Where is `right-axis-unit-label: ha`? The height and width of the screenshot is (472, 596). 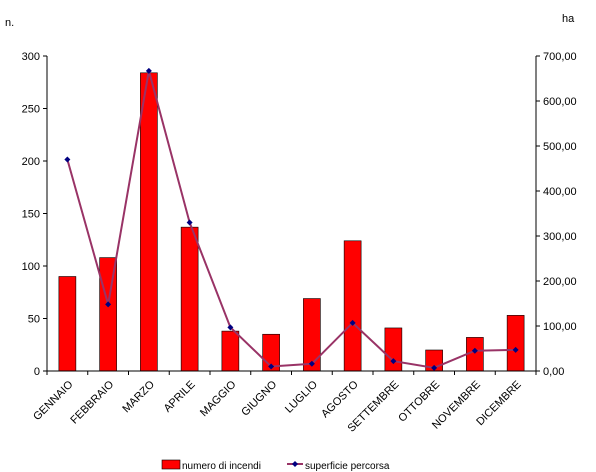
right-axis-unit-label: ha is located at coordinates (568, 19).